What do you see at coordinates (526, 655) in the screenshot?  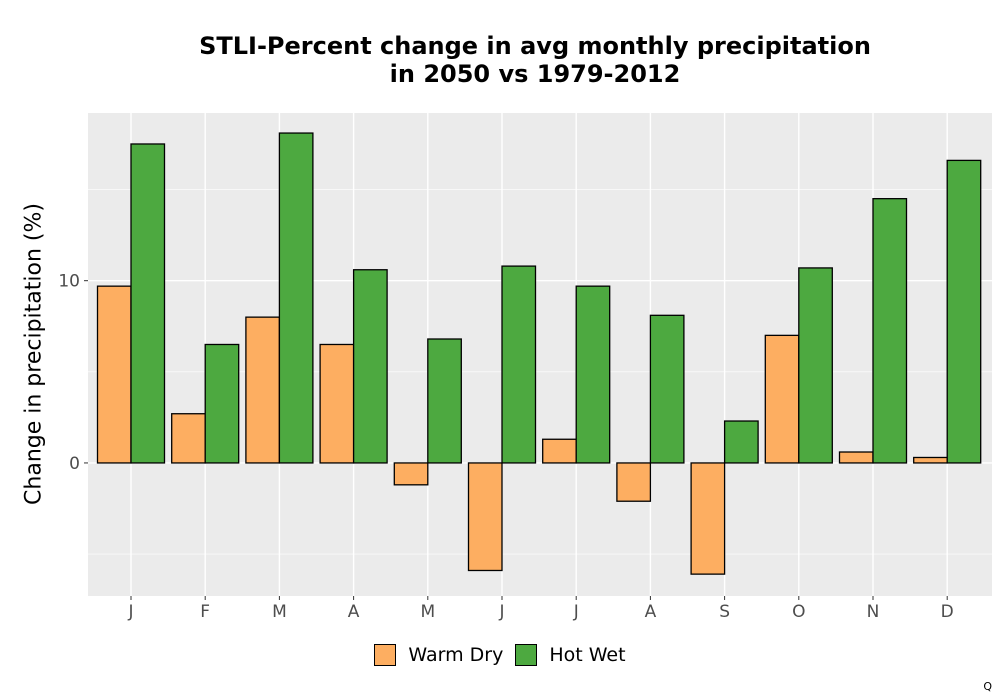 I see `legend-swatch-hot-wet` at bounding box center [526, 655].